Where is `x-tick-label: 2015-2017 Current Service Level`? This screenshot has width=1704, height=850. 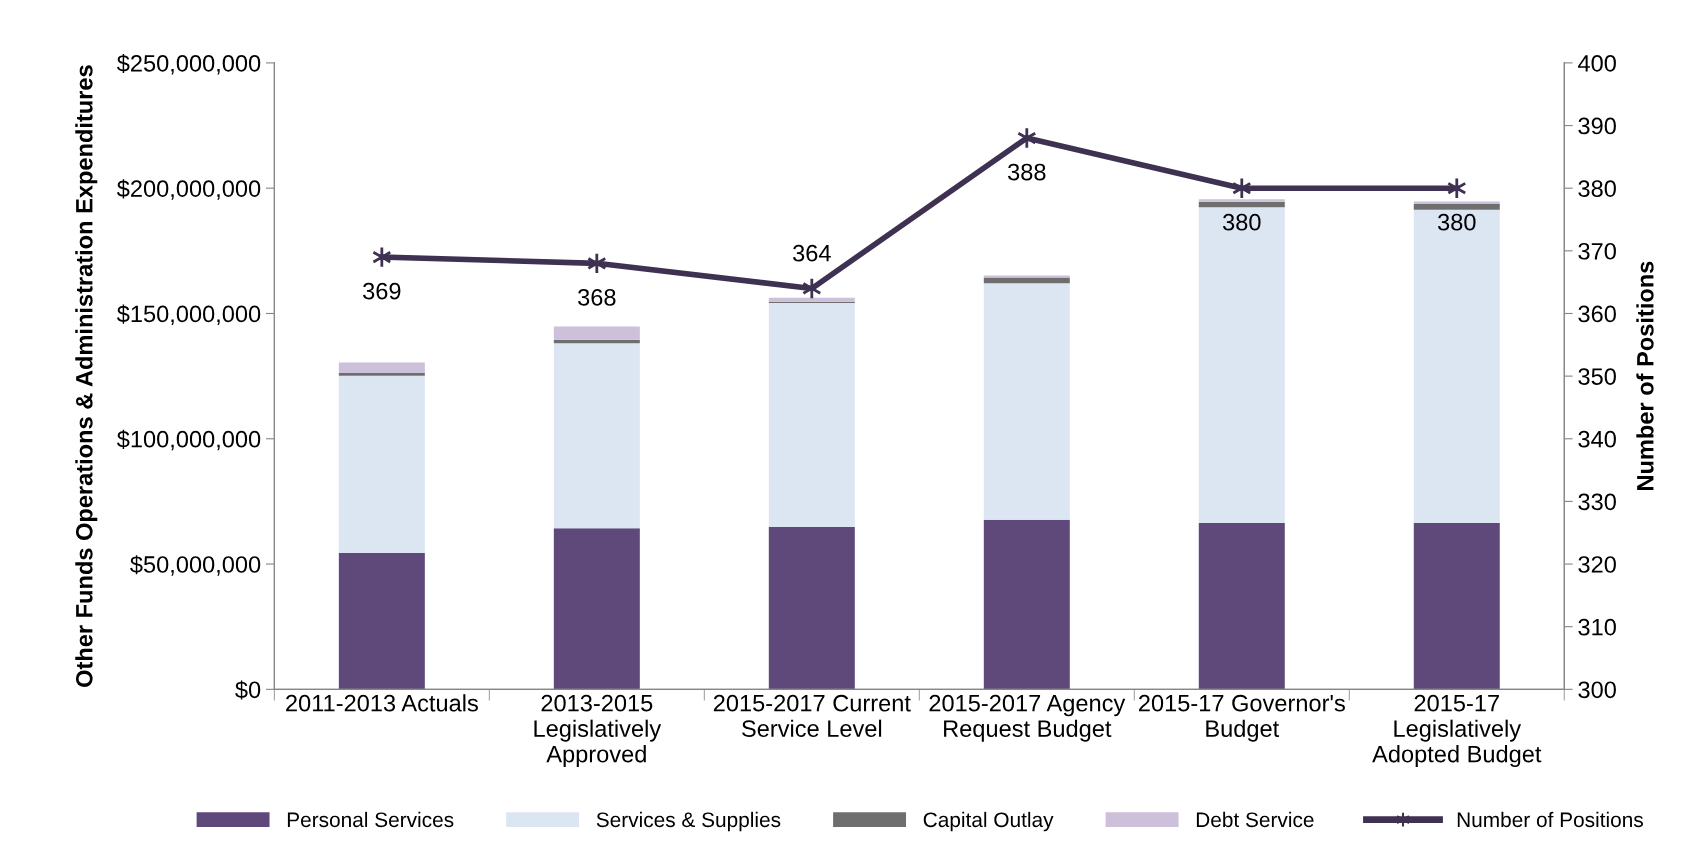
x-tick-label: 2015-2017 Current Service Level is located at coordinates (812, 715).